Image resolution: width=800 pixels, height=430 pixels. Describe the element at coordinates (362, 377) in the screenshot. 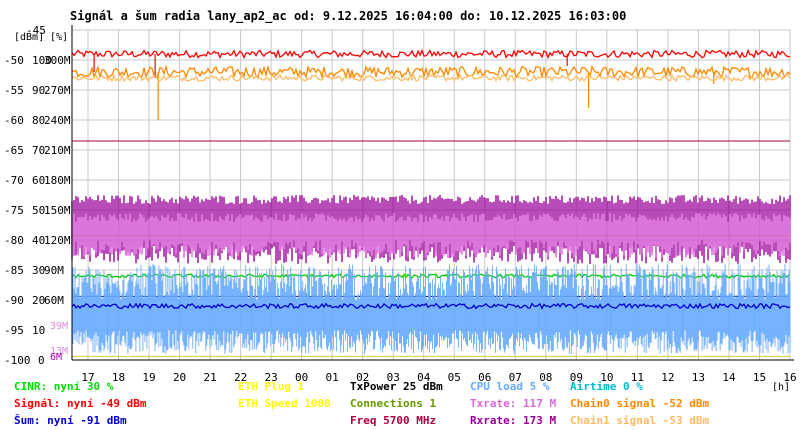

I see `x-tick-label: 02` at that location.